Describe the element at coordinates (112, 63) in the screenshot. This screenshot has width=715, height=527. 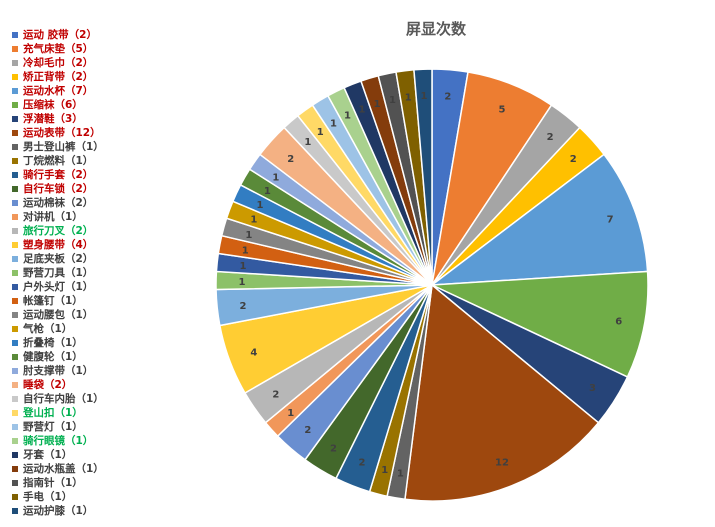
I see `legend-item: 冷却毛巾（2）` at that location.